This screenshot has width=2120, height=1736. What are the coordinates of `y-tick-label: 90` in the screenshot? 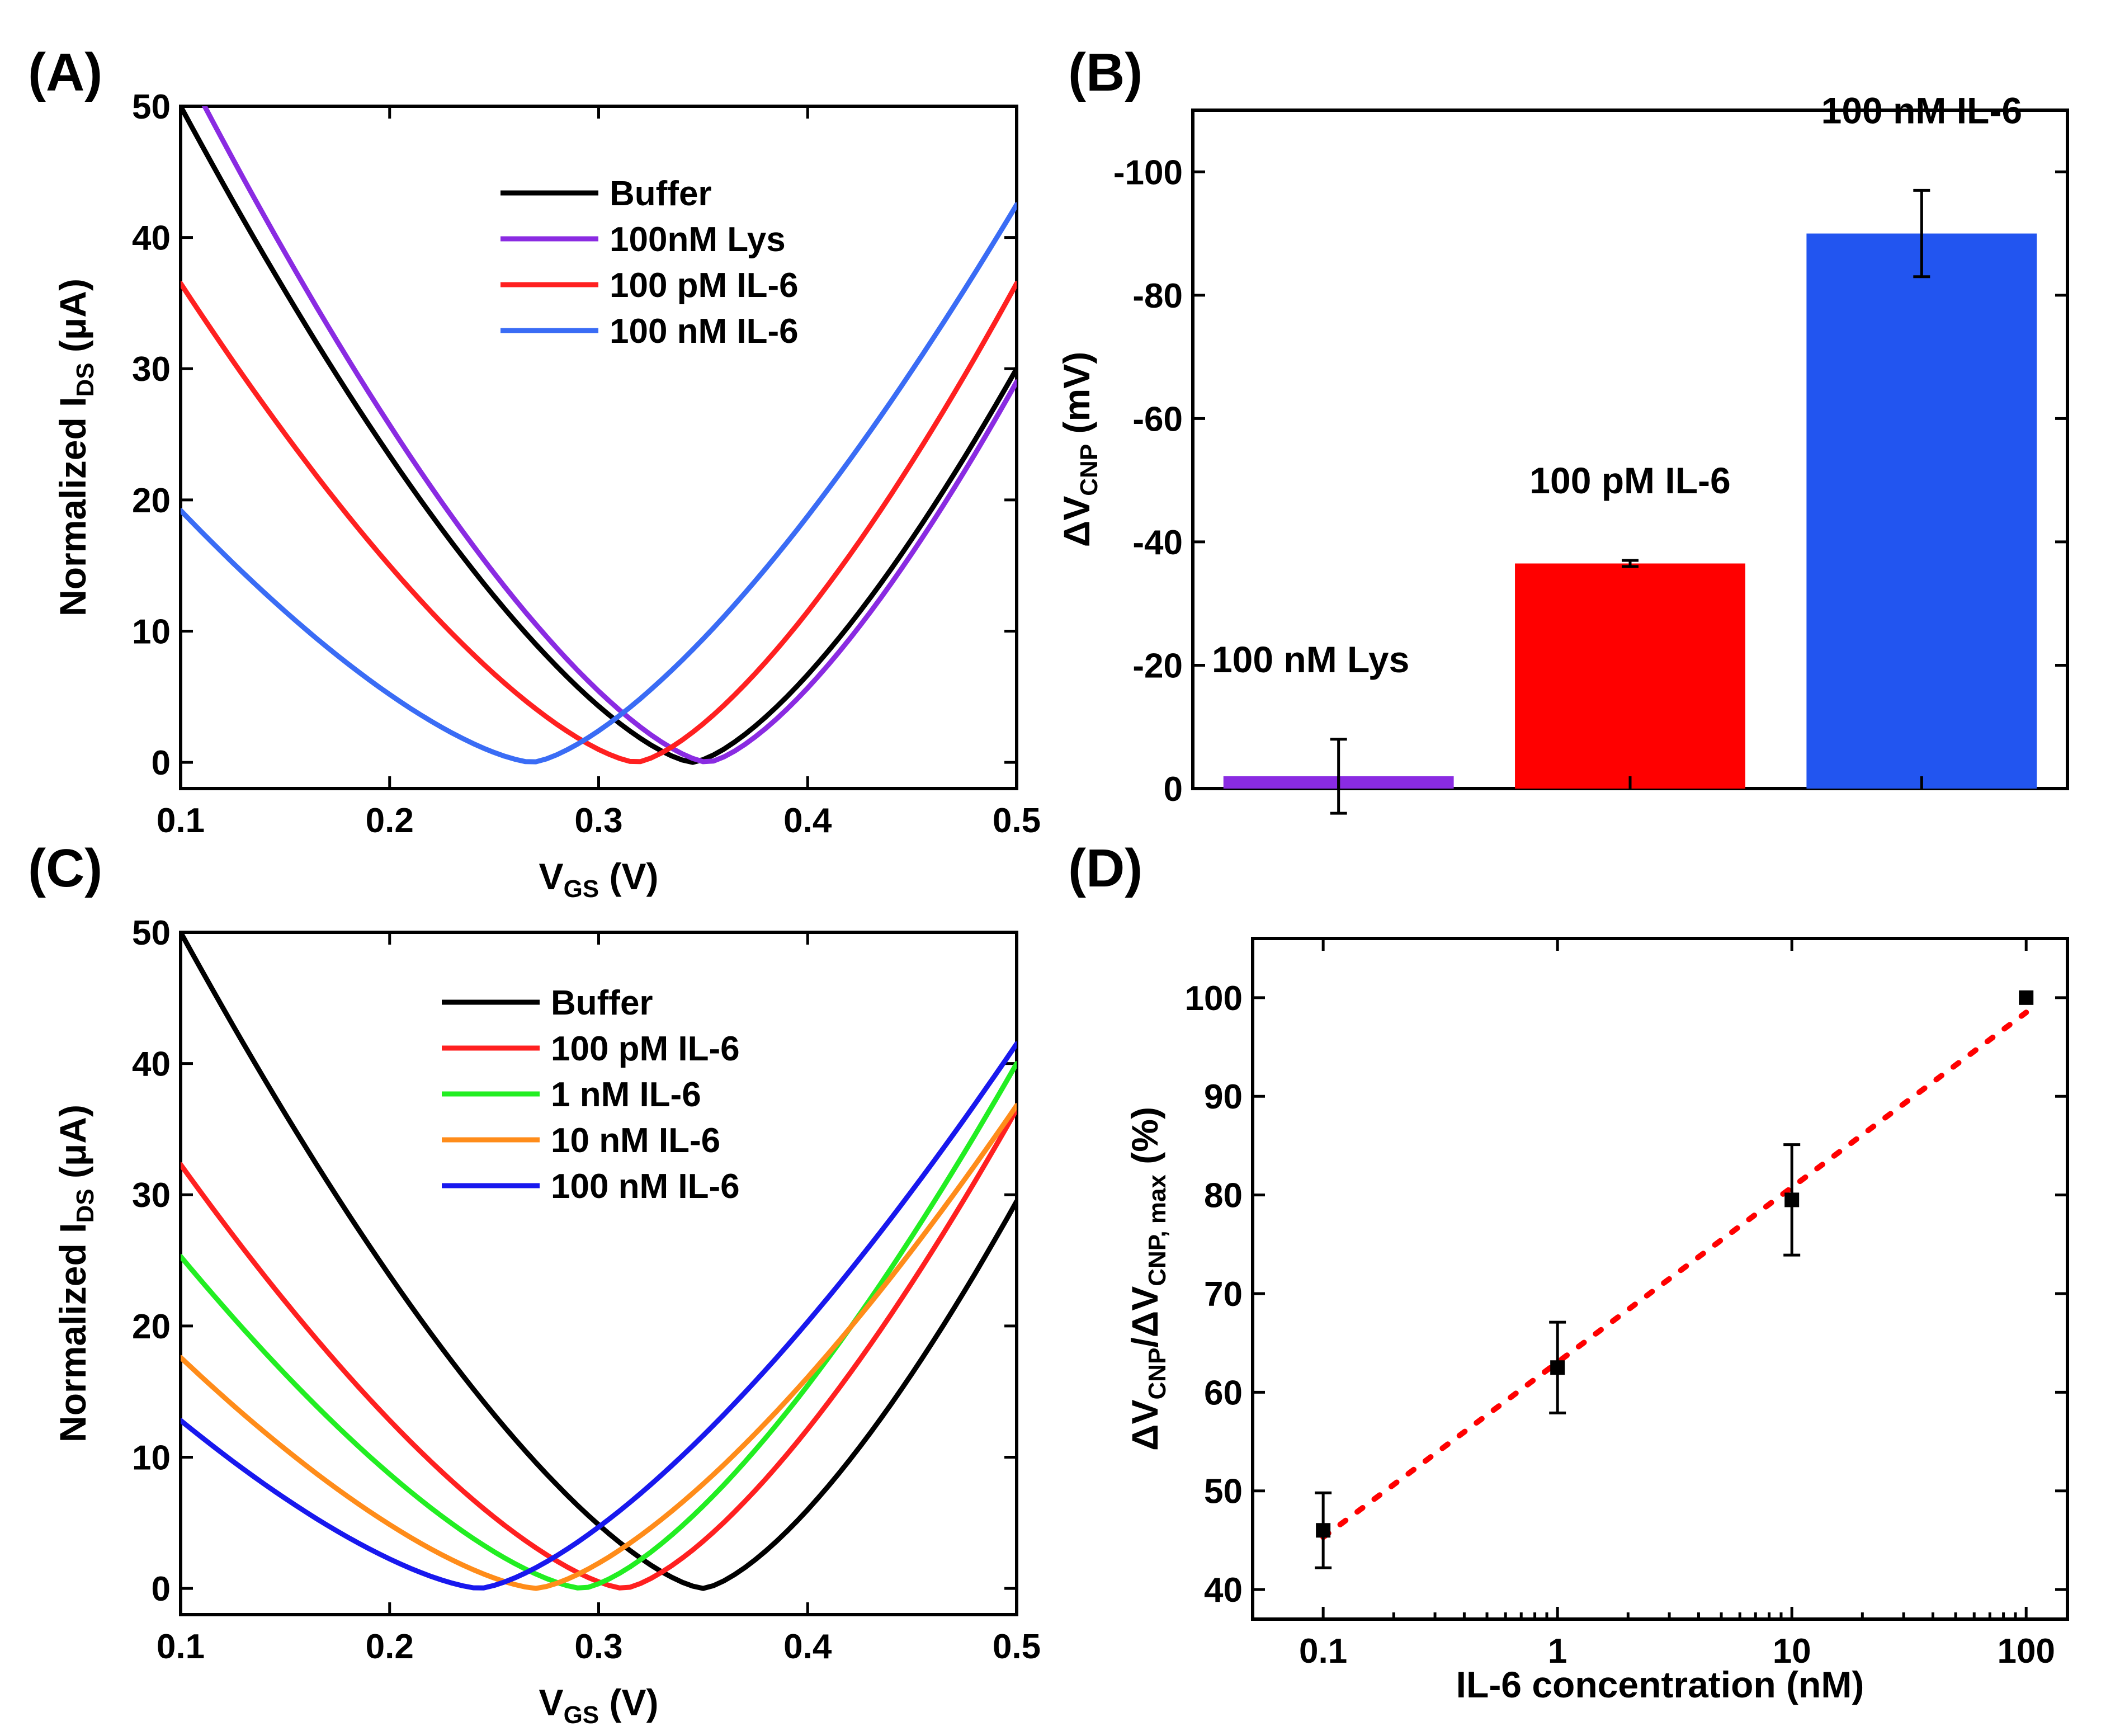 It's located at (1224, 1097).